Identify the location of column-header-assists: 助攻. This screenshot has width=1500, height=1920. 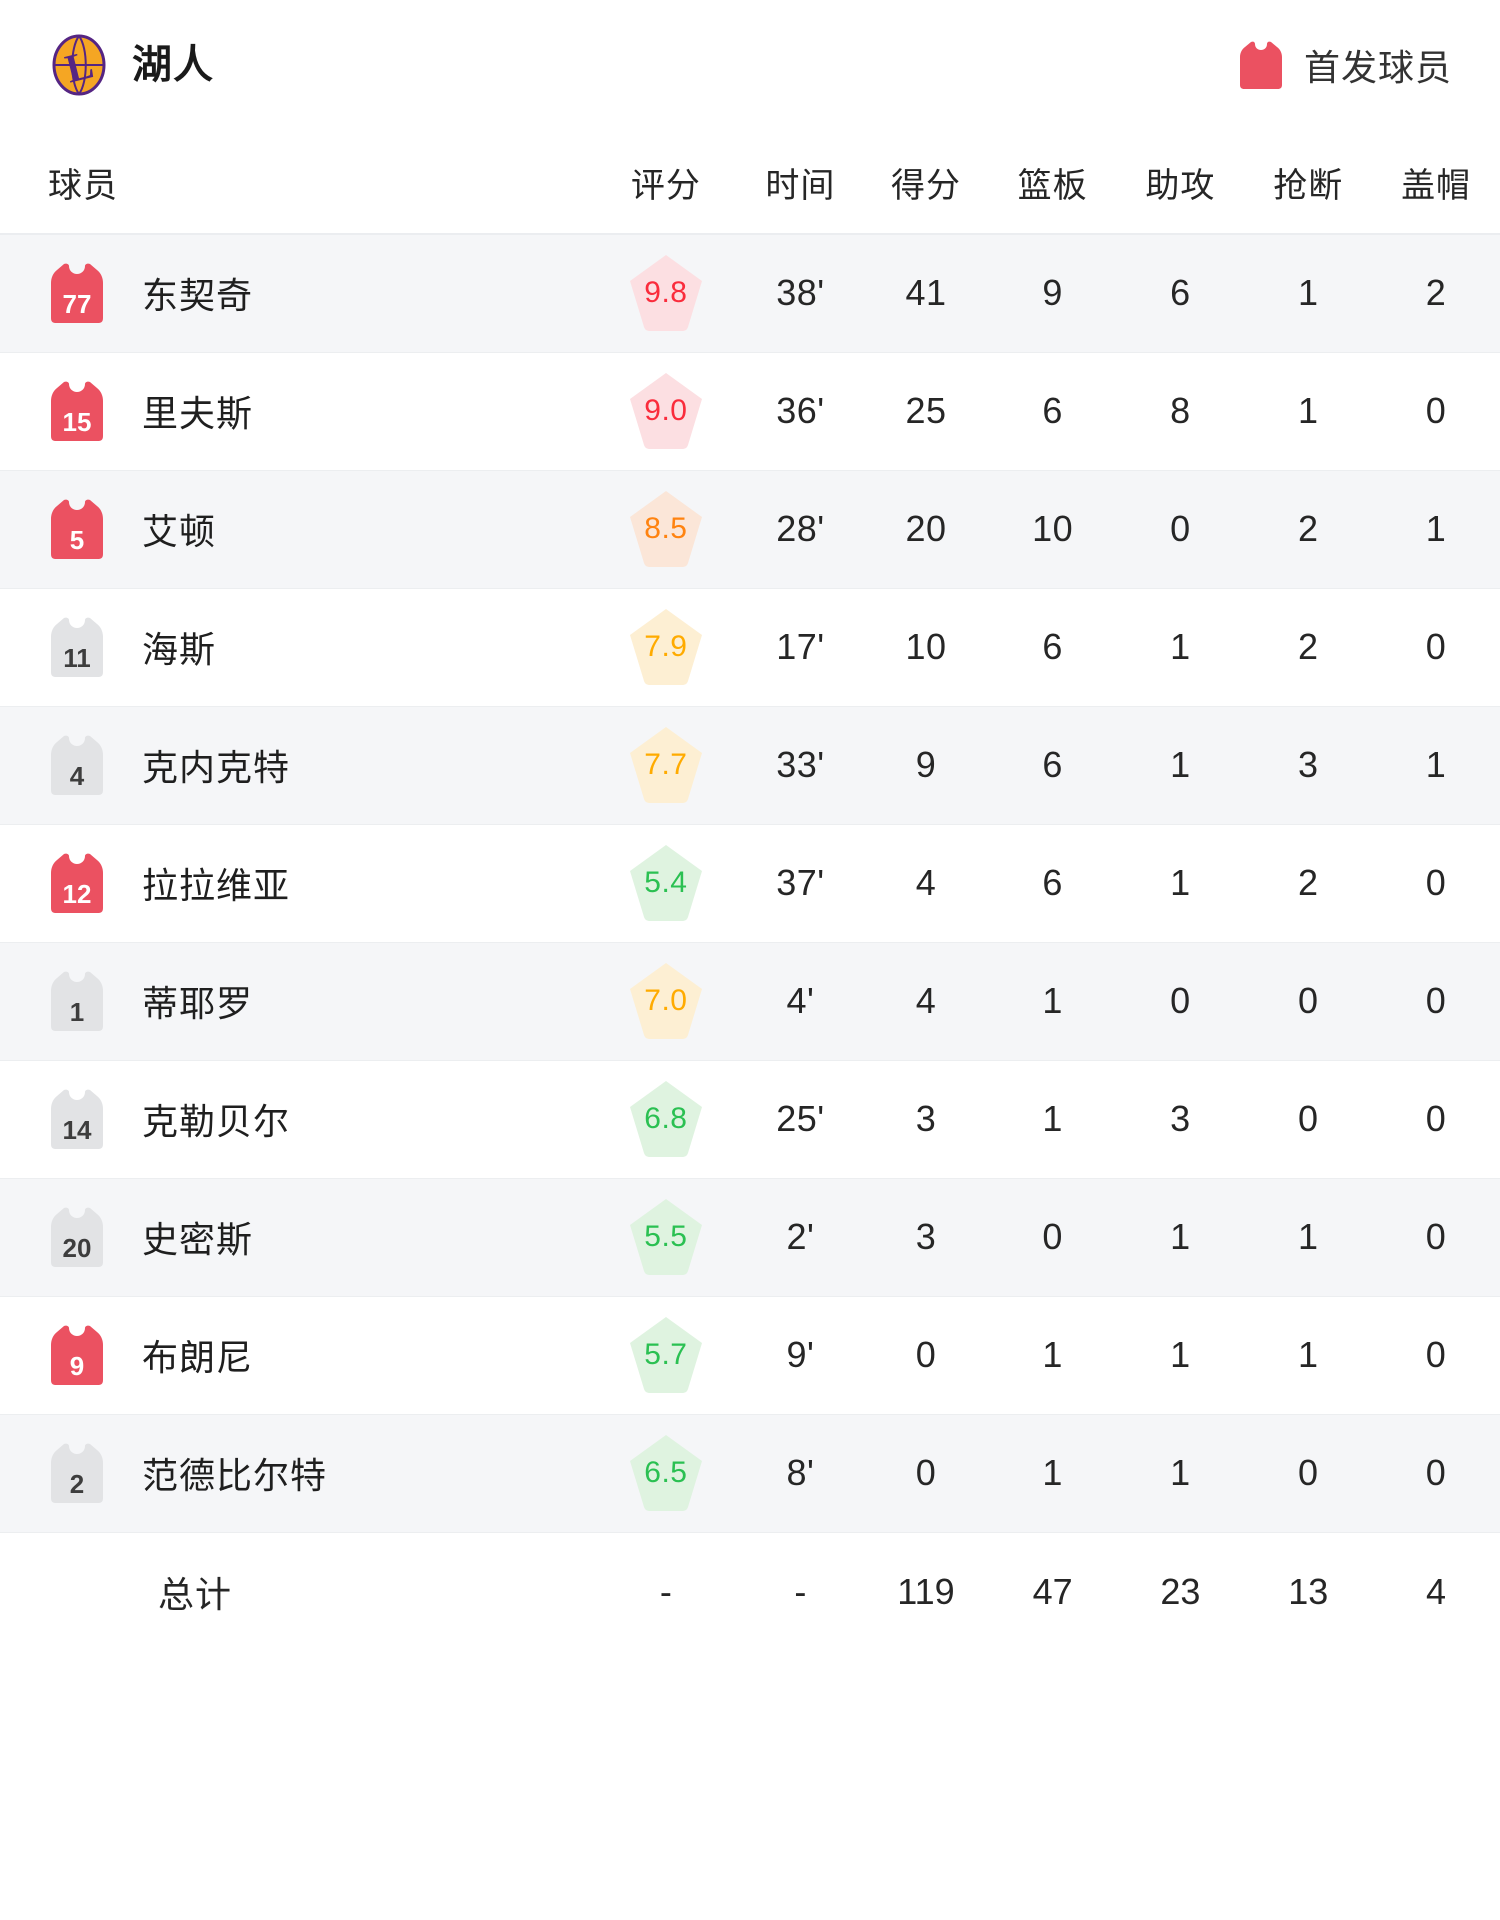
(1180, 186).